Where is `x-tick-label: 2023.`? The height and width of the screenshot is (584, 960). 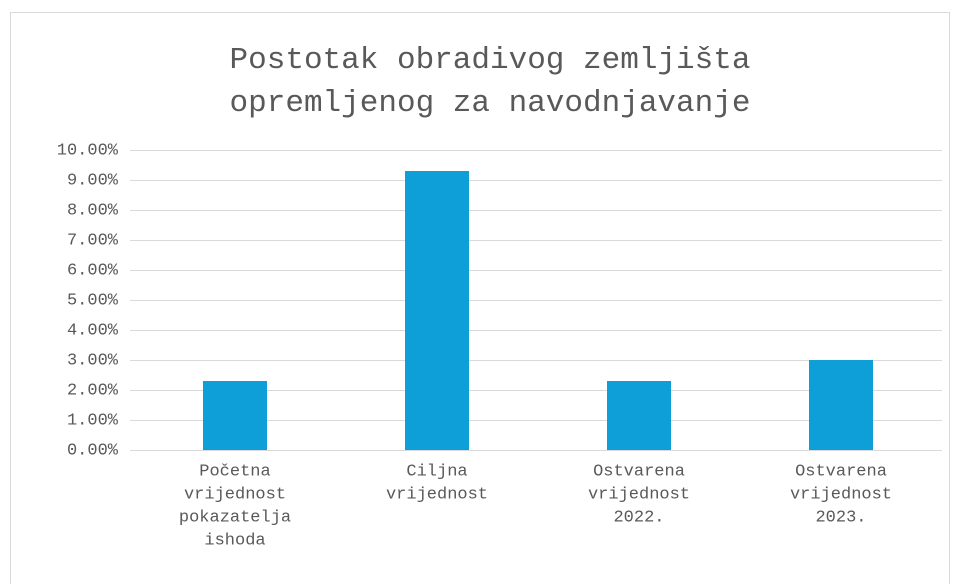 x-tick-label: 2023. is located at coordinates (840, 517).